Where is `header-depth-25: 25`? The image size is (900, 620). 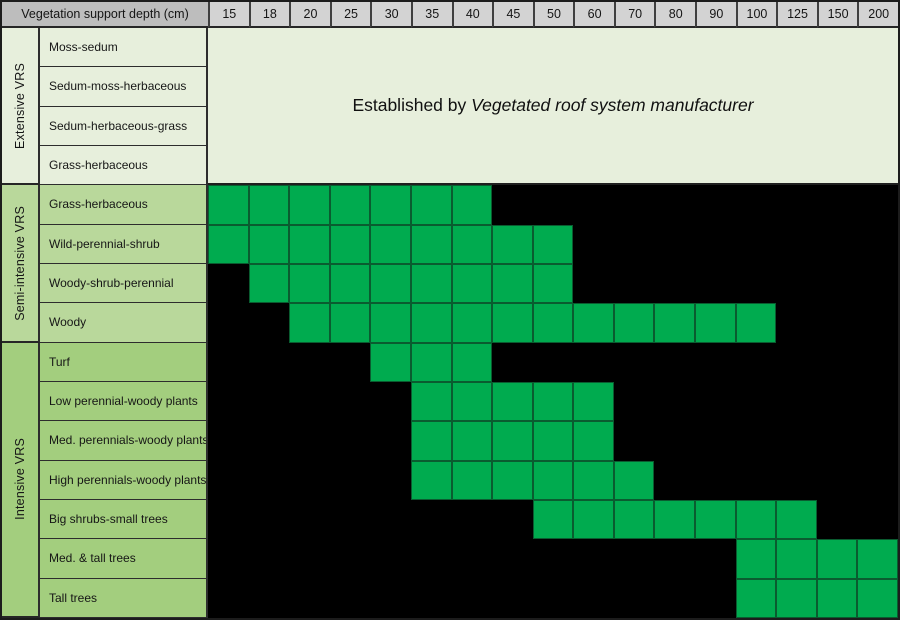 header-depth-25: 25 is located at coordinates (350, 15).